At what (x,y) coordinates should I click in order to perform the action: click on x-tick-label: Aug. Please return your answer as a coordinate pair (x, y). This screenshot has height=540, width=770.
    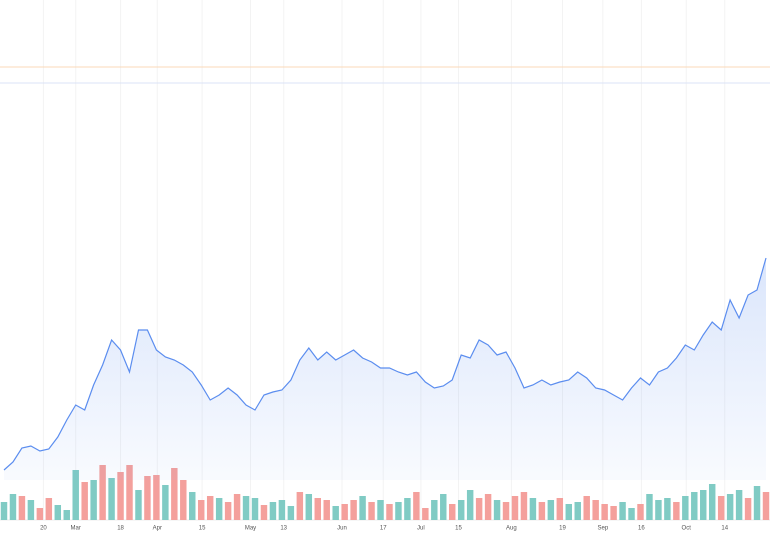
    Looking at the image, I should click on (511, 529).